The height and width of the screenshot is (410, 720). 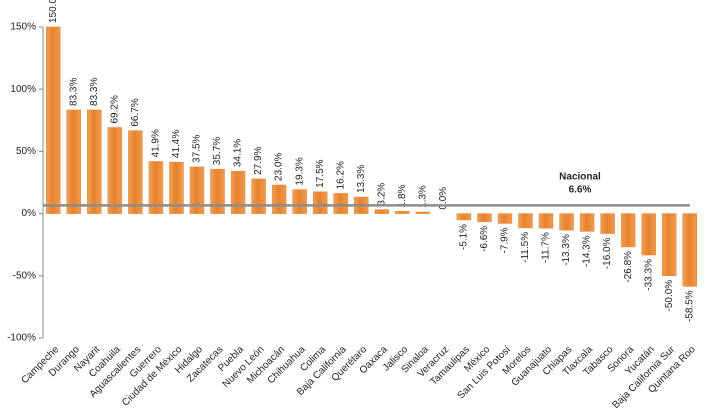 What do you see at coordinates (238, 153) in the screenshot?
I see `value-label: 34.1%` at bounding box center [238, 153].